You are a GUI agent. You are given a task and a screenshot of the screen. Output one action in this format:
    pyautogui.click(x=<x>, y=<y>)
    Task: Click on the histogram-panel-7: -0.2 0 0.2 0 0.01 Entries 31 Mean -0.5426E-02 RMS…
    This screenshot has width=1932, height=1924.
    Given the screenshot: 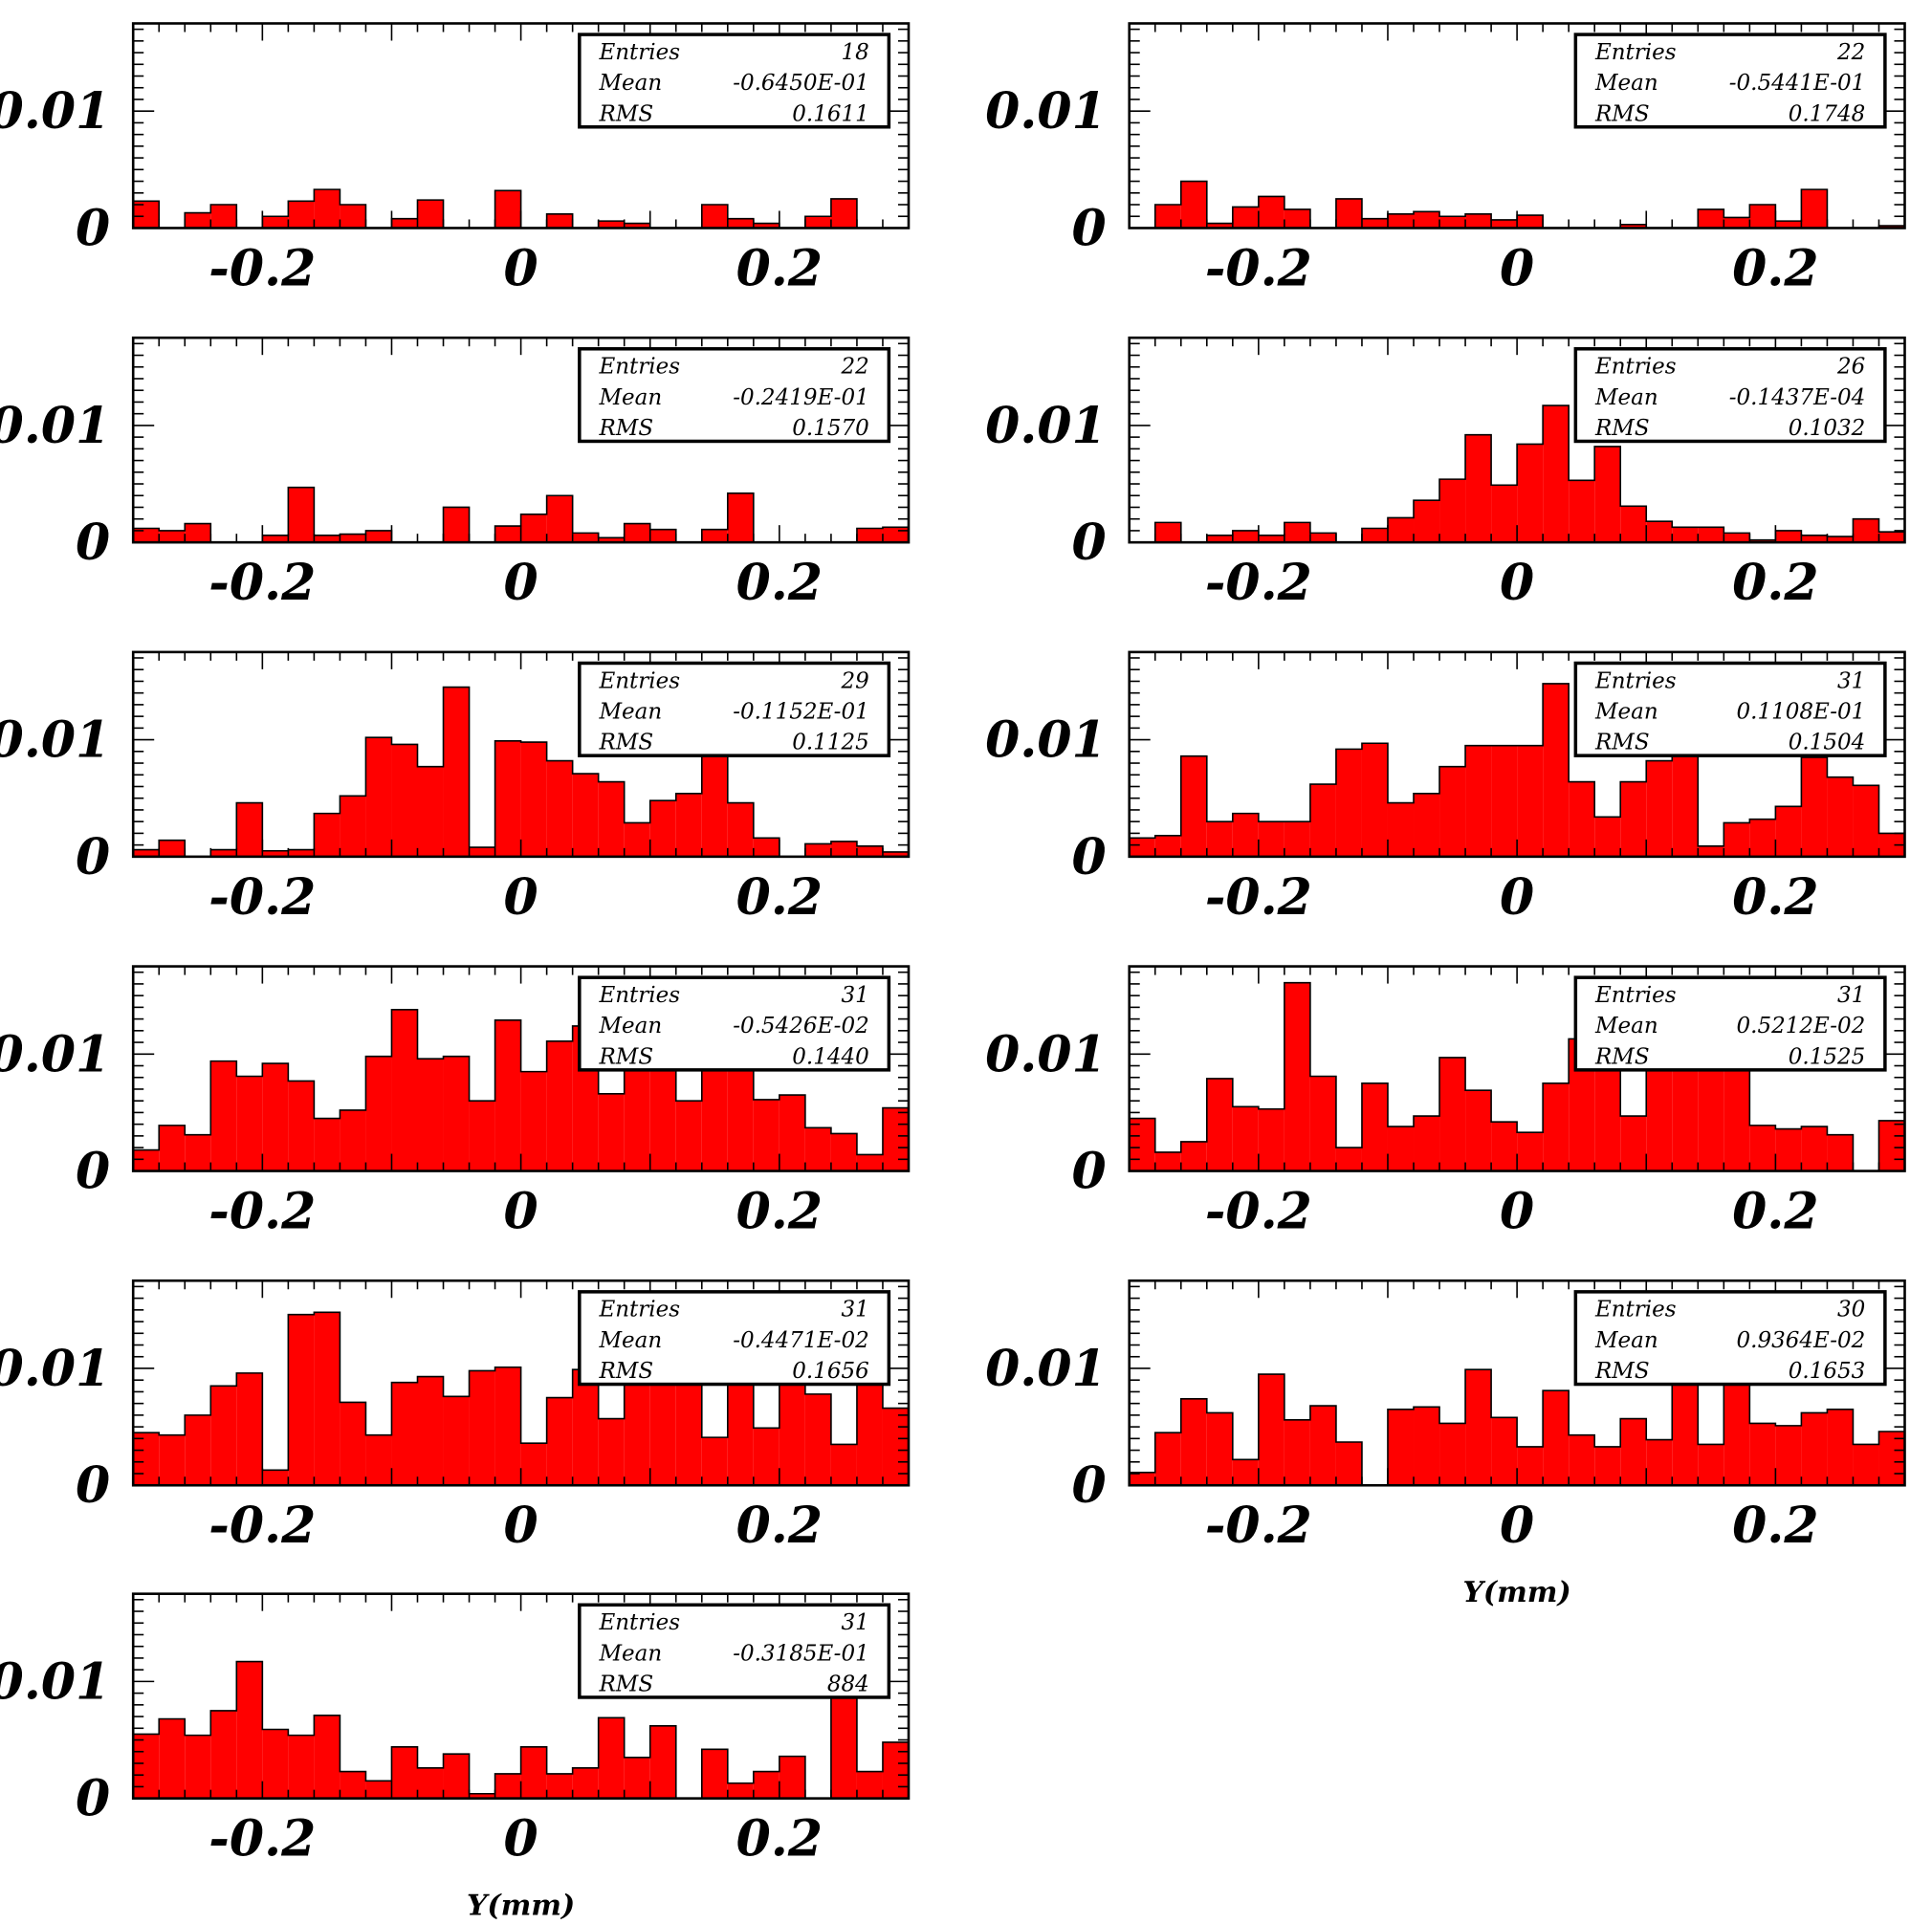 What is the action you would take?
    pyautogui.click(x=455, y=1103)
    